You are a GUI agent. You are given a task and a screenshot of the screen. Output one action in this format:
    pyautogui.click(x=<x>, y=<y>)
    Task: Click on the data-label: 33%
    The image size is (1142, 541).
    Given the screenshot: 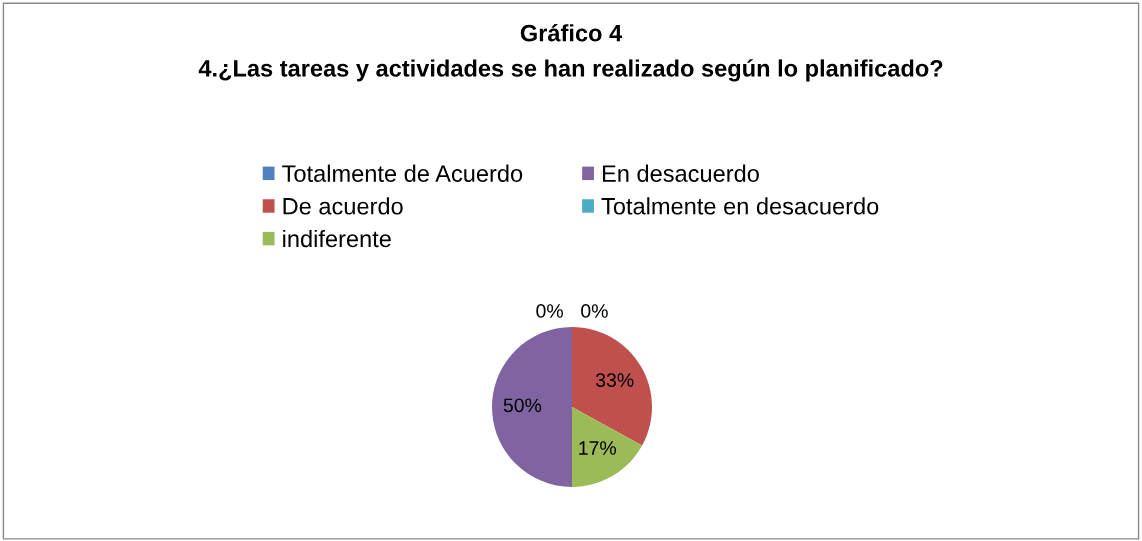 What is the action you would take?
    pyautogui.click(x=614, y=380)
    